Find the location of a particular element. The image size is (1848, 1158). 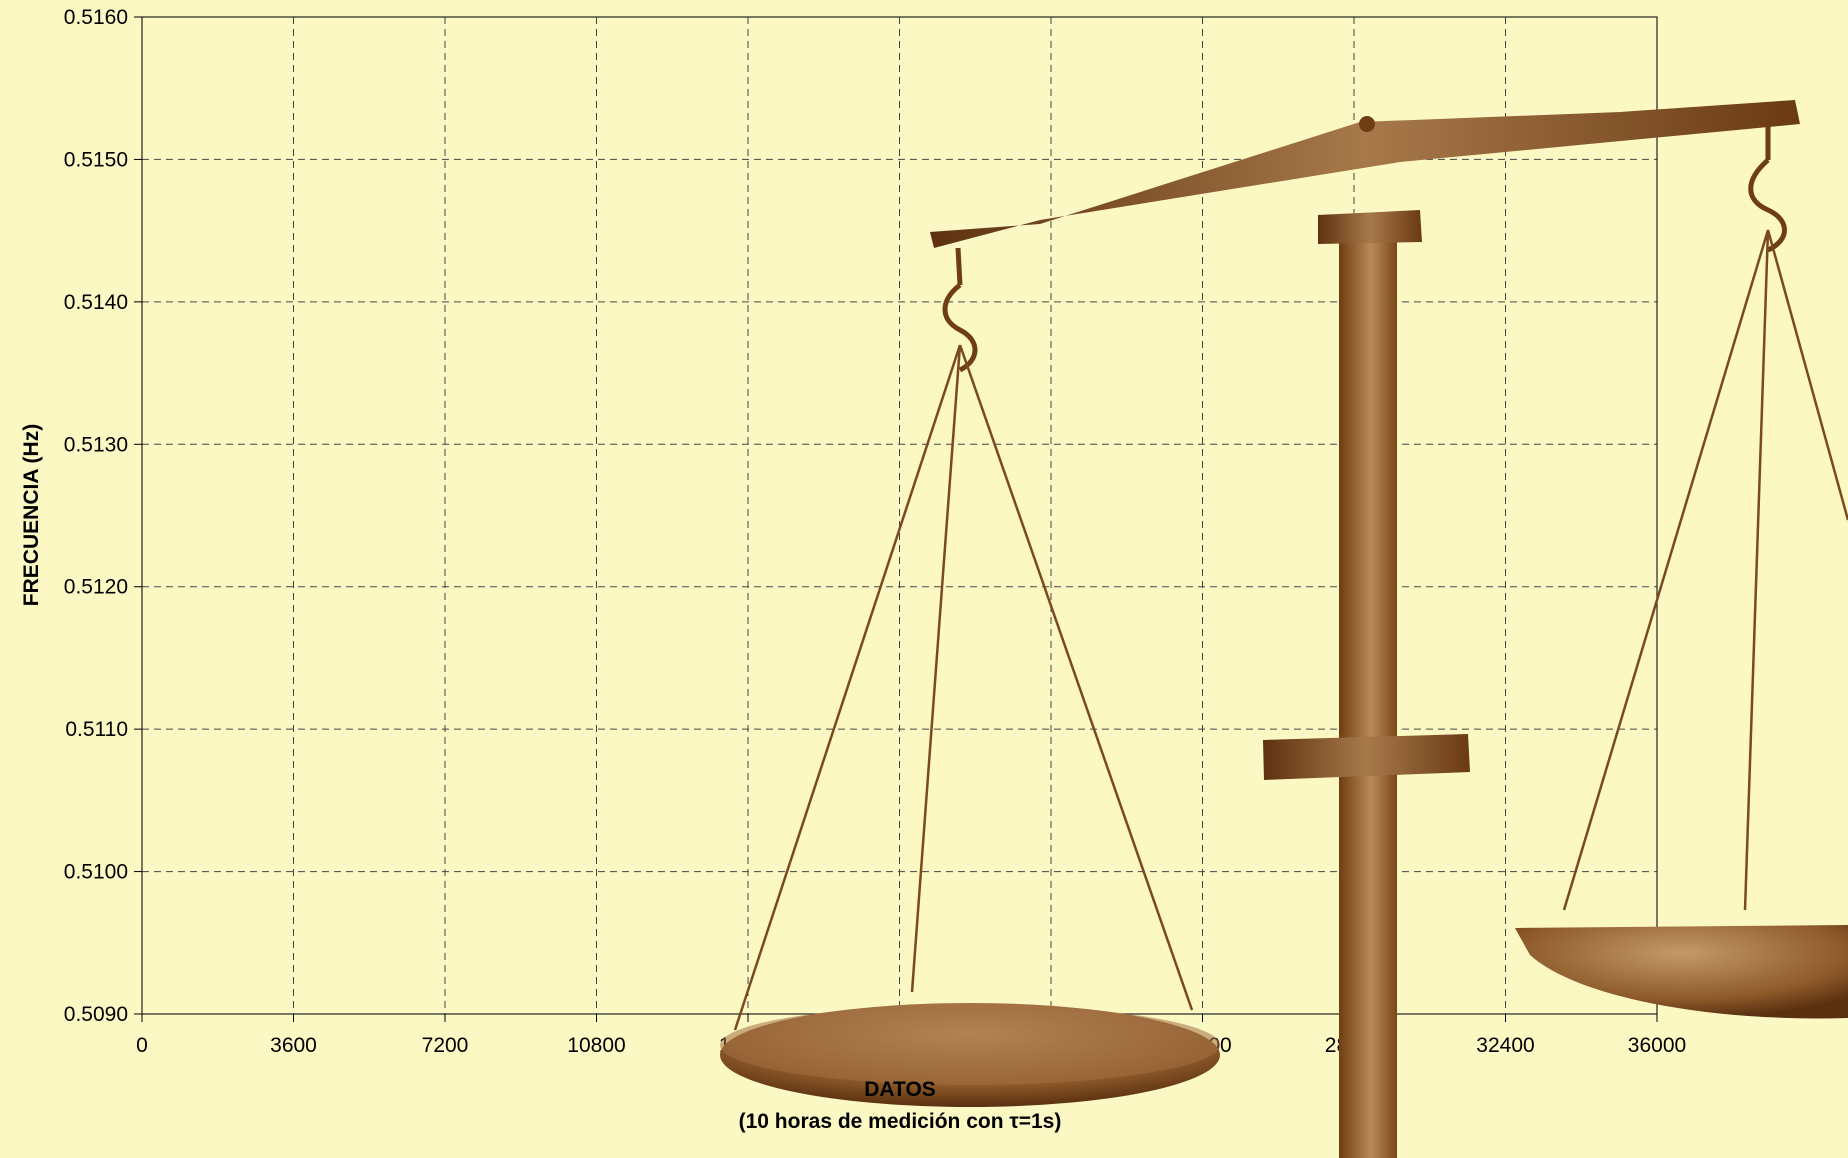

left-strings is located at coordinates (963, 687).